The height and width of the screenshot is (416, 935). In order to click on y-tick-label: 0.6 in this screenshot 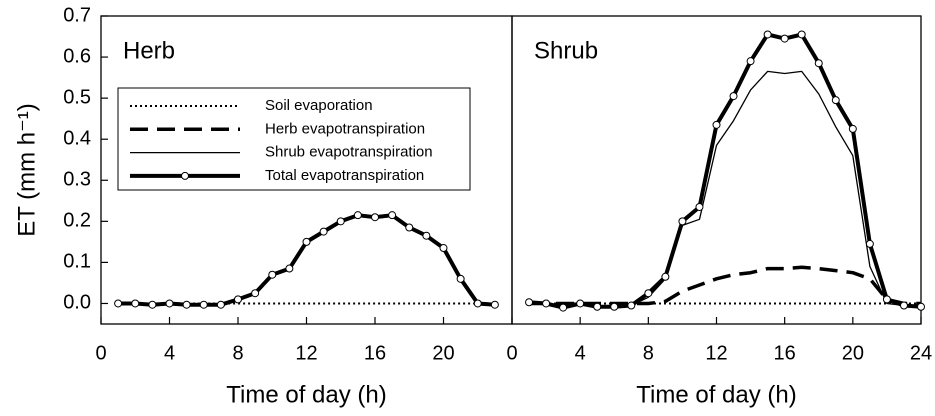, I will do `click(77, 56)`.